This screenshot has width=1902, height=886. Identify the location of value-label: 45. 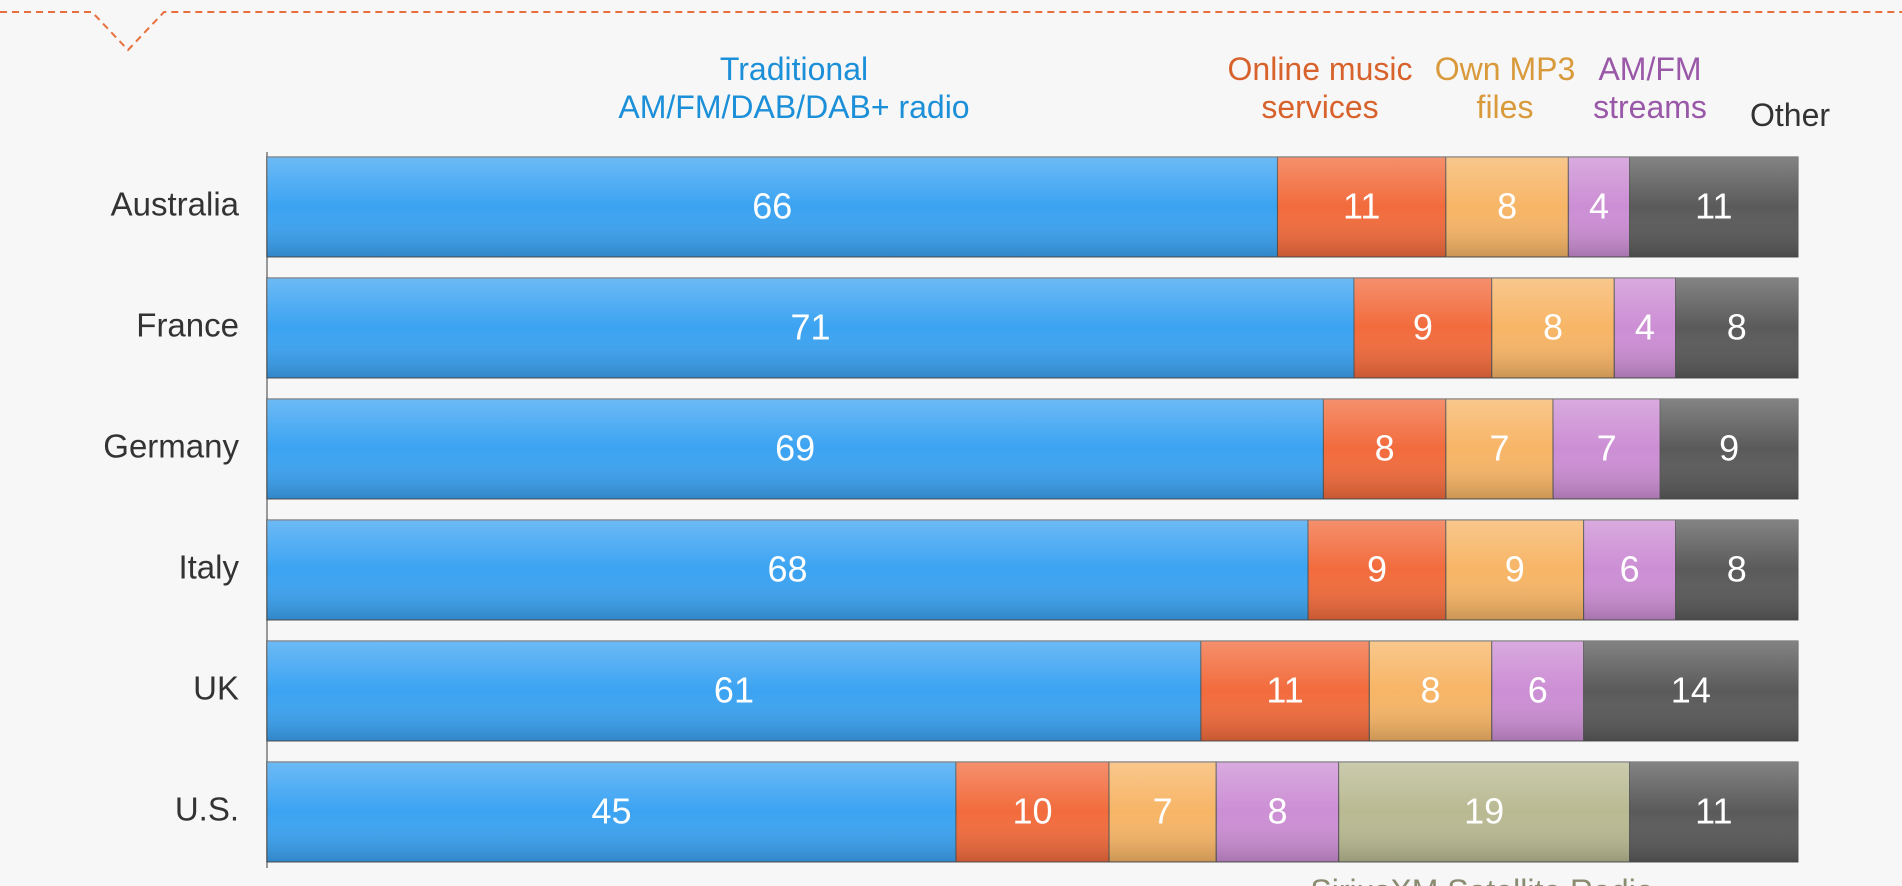
(611, 811).